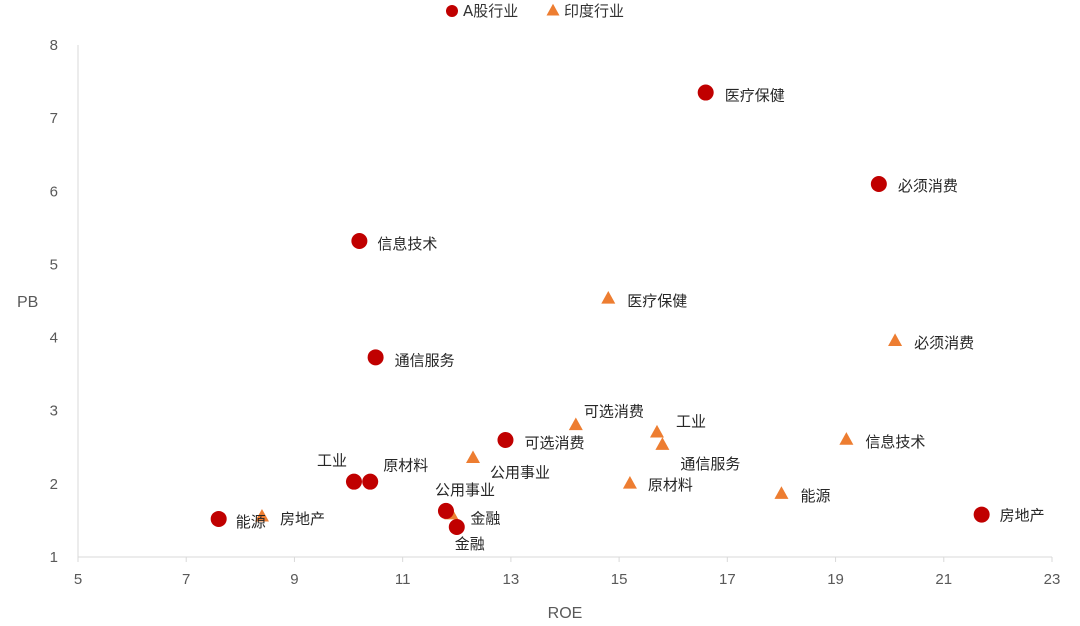  Describe the element at coordinates (54, 338) in the screenshot. I see `y-tick-label: 4` at that location.